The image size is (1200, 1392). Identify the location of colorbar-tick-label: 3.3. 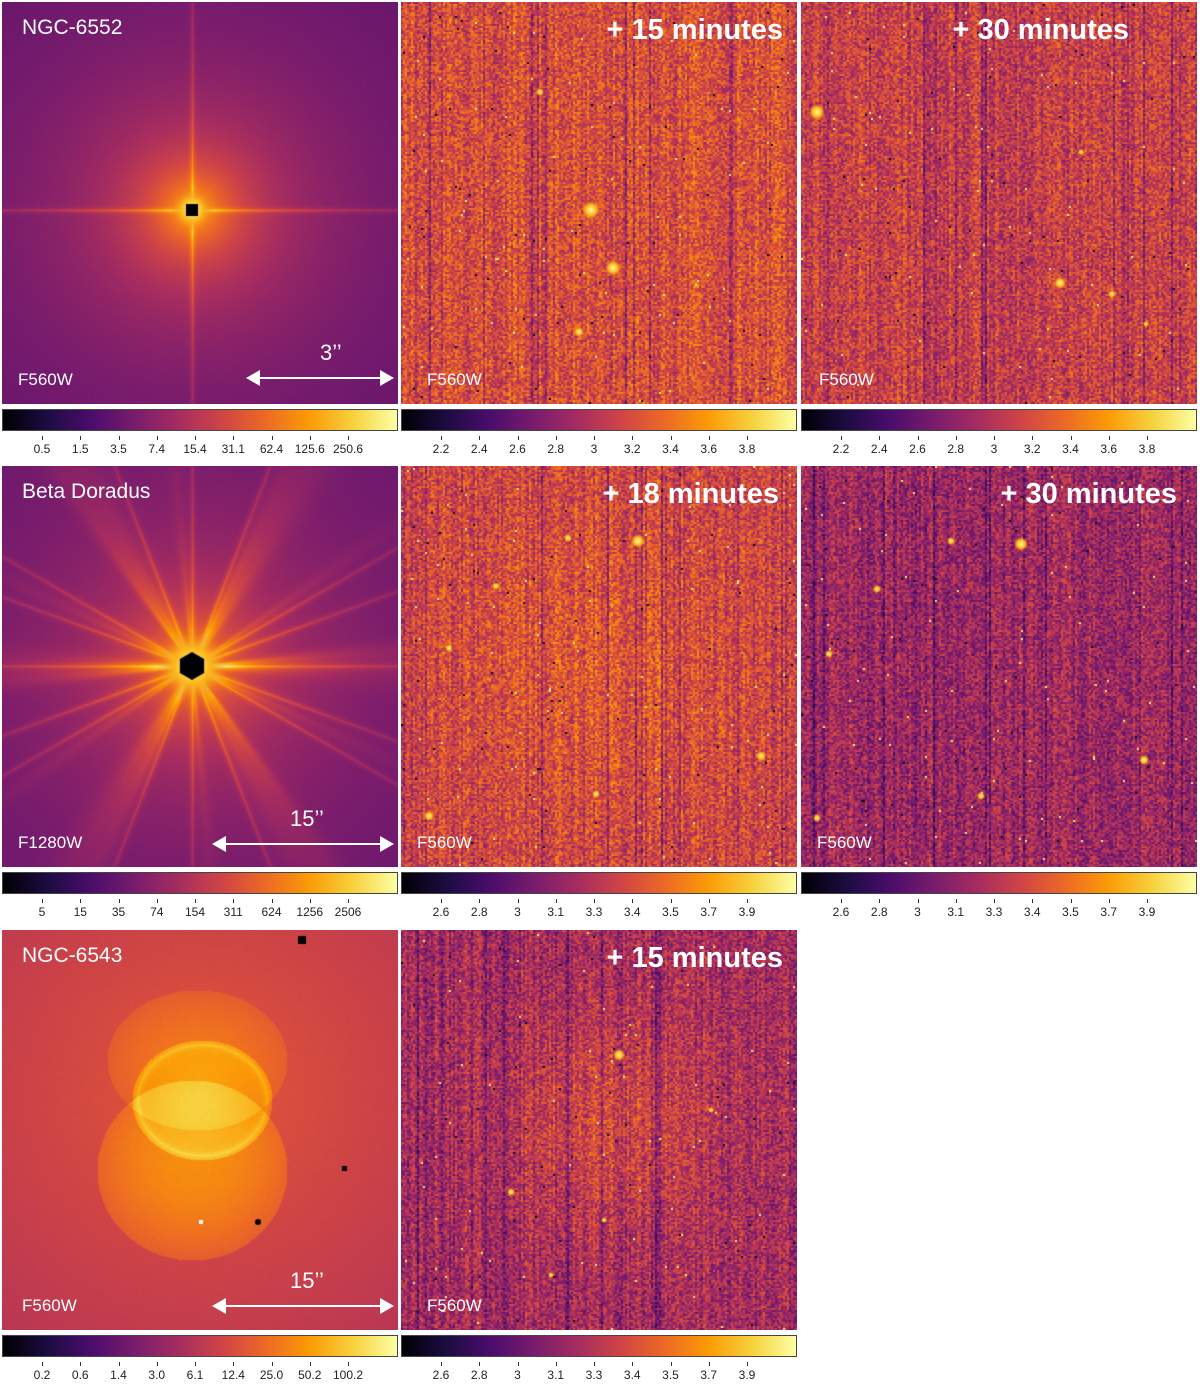
(594, 912).